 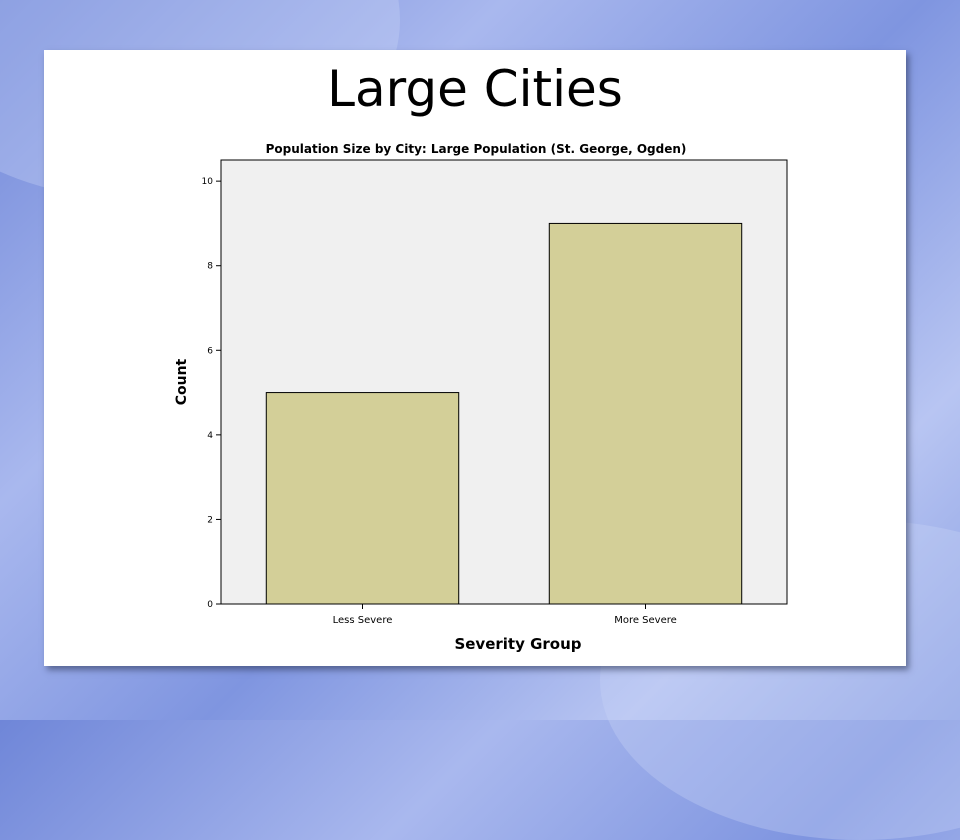 I want to click on bar-less-severe, so click(x=362, y=498).